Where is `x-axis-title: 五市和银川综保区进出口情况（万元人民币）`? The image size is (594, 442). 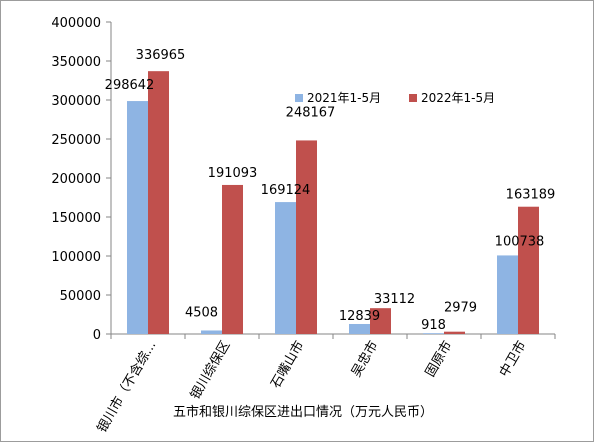 x-axis-title: 五市和银川综保区进出口情况（万元人民币） is located at coordinates (303, 412).